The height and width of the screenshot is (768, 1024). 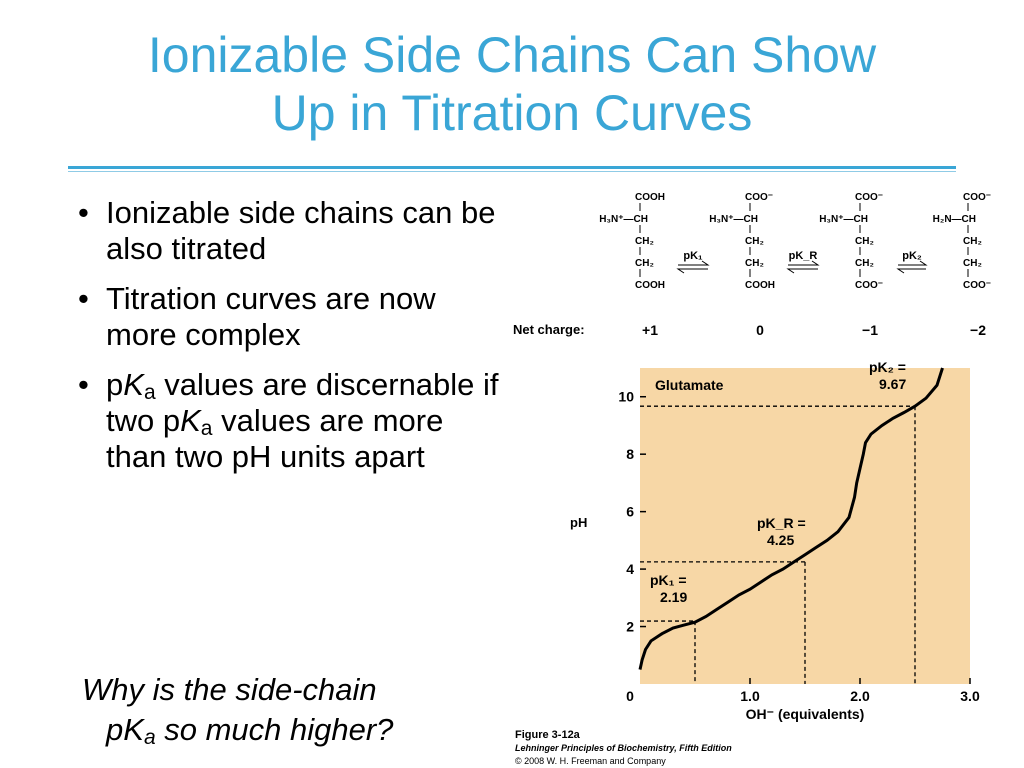 I want to click on pk-label: pK_R =, so click(x=781, y=523).